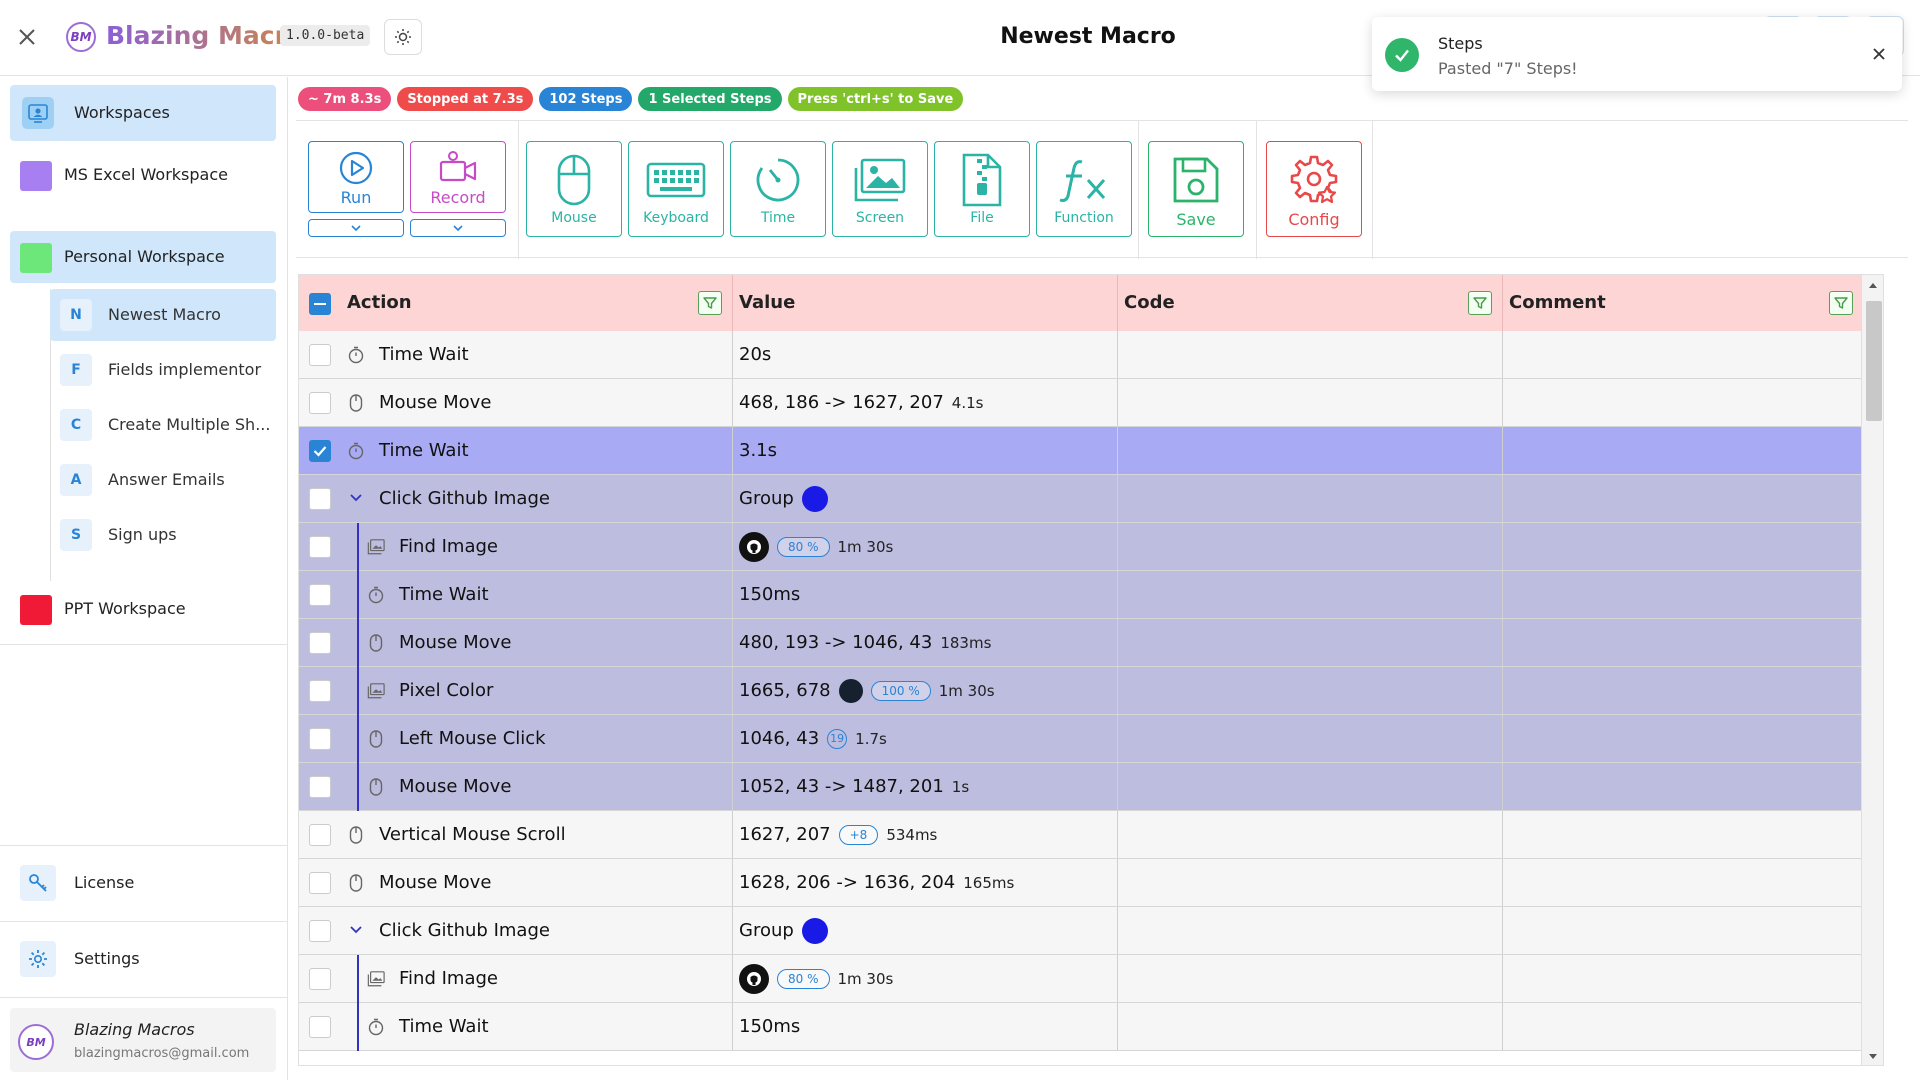  What do you see at coordinates (925, 594) in the screenshot?
I see `value-cell: 150ms` at bounding box center [925, 594].